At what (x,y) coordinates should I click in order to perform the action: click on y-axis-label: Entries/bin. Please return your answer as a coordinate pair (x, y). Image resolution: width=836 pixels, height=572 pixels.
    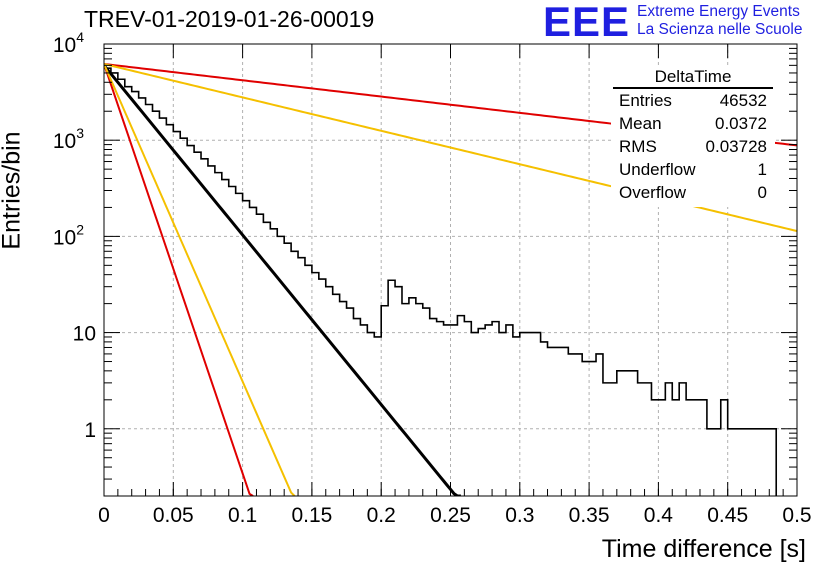
    Looking at the image, I should click on (13, 190).